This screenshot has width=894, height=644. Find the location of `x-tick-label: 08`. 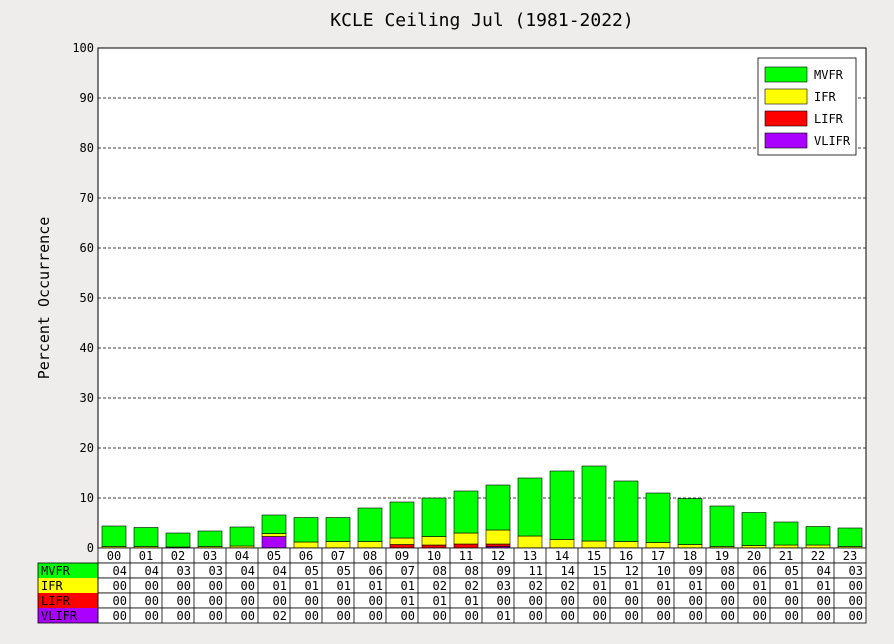

x-tick-label: 08 is located at coordinates (370, 556).